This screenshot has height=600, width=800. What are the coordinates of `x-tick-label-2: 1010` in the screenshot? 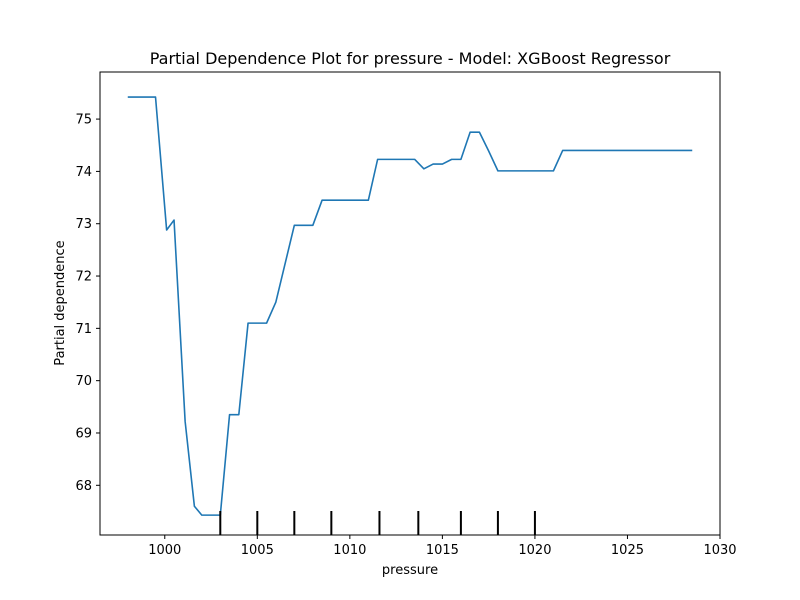 It's located at (349, 550).